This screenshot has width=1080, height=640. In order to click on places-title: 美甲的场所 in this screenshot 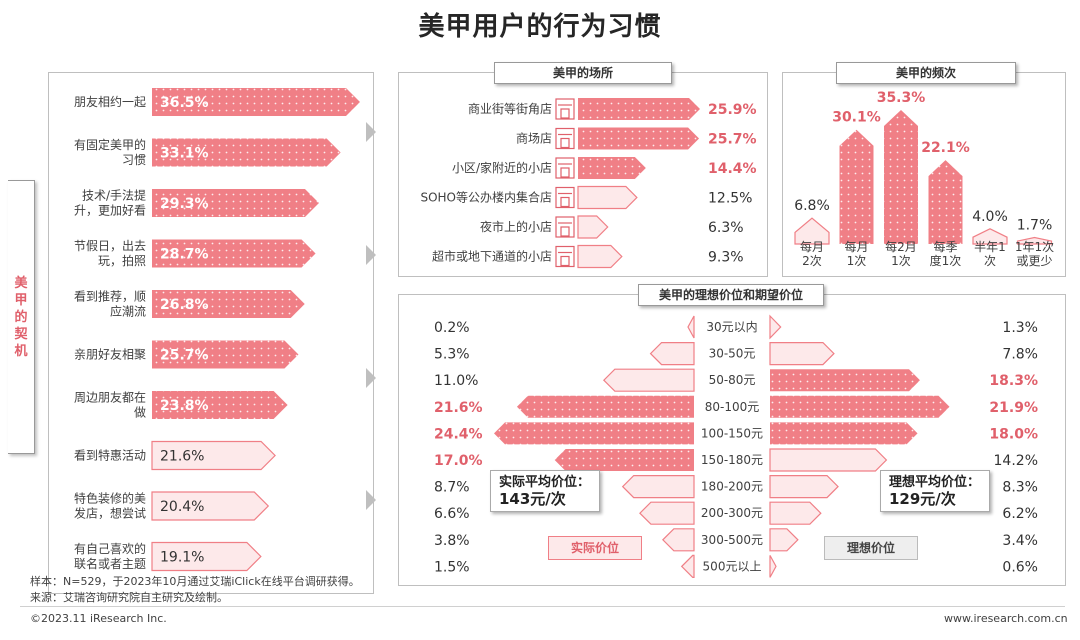, I will do `click(583, 73)`.